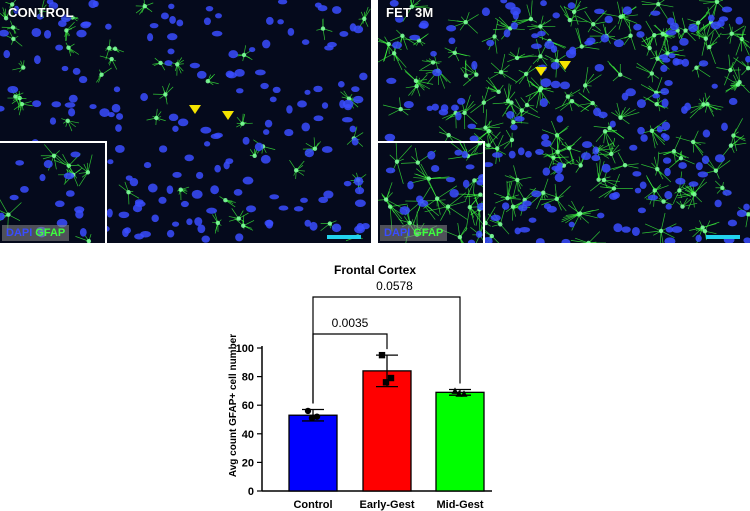  I want to click on y-tick-label: 0, so click(251, 492).